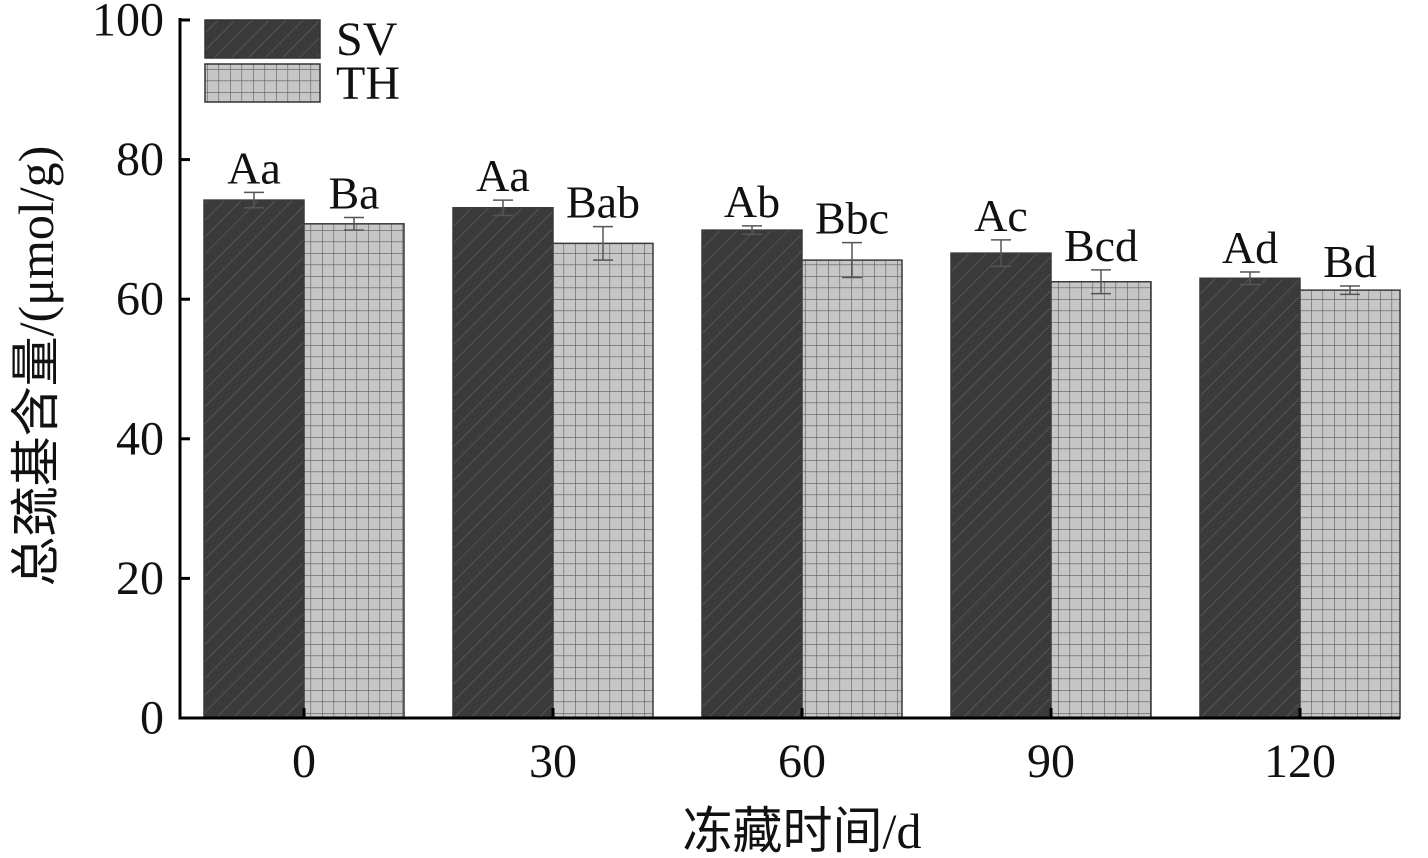 The image size is (1428, 858). I want to click on y-tick-label: 0, so click(152, 718).